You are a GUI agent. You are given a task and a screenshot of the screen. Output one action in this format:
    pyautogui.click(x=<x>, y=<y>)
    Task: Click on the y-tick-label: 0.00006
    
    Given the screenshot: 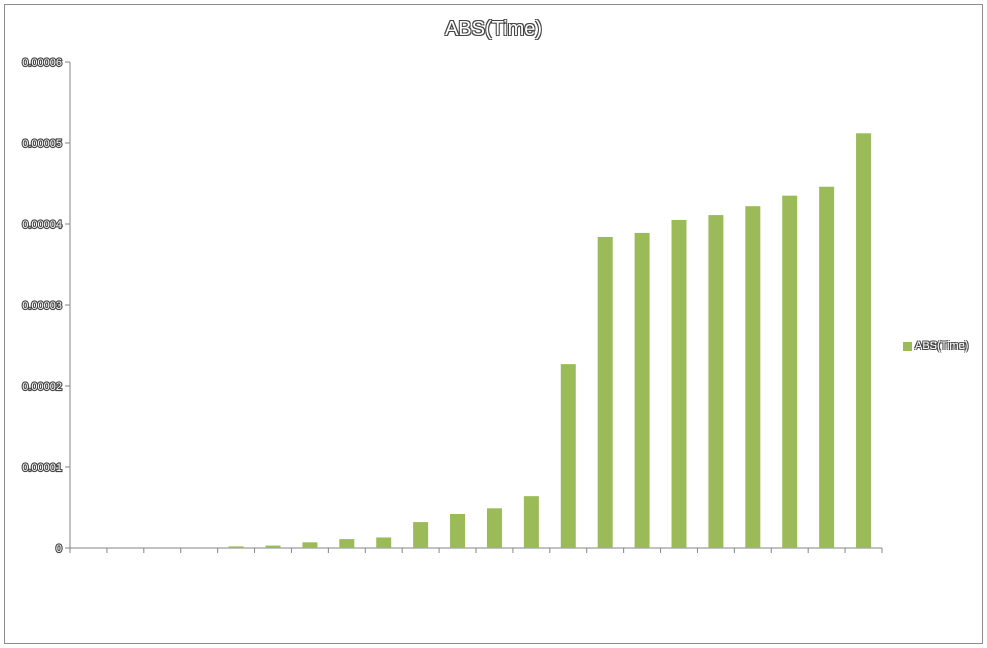 What is the action you would take?
    pyautogui.click(x=42, y=63)
    